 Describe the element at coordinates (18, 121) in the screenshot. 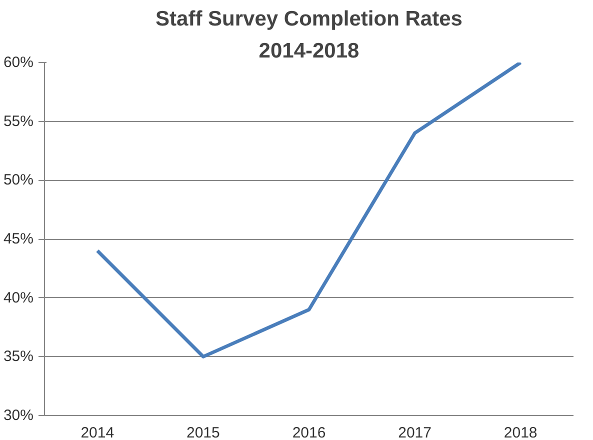

I see `y-tick-label: 55%` at that location.